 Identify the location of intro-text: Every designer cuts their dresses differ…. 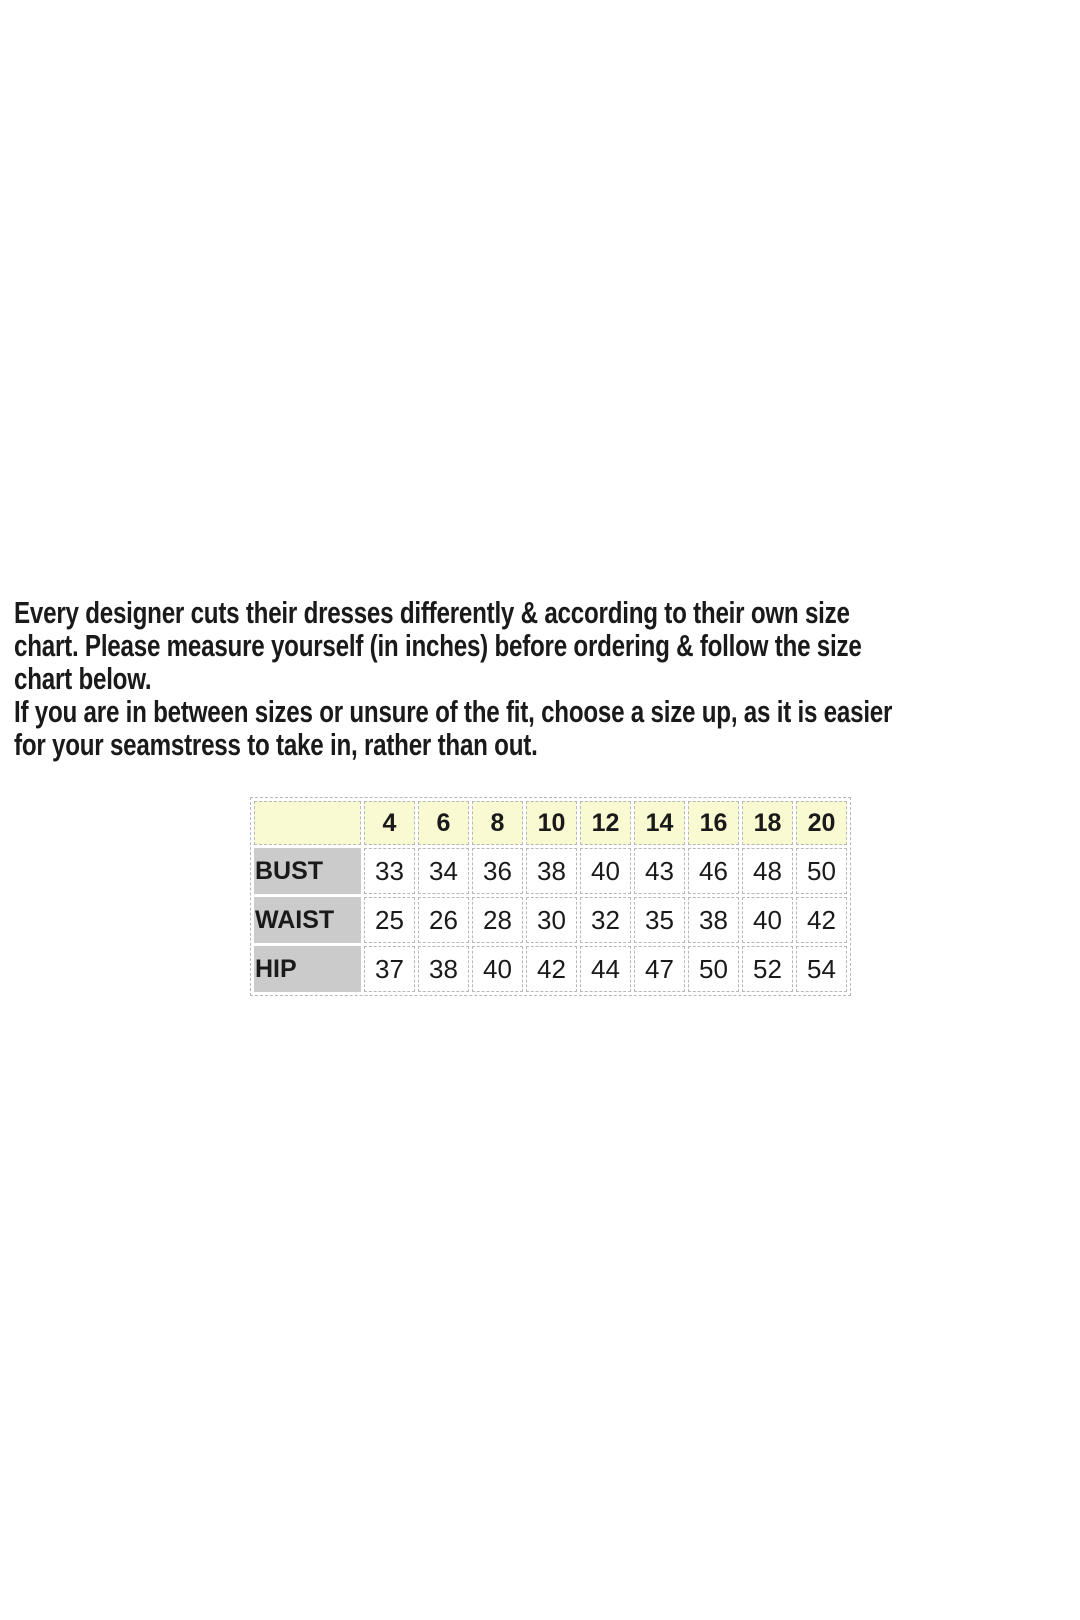
(544, 678).